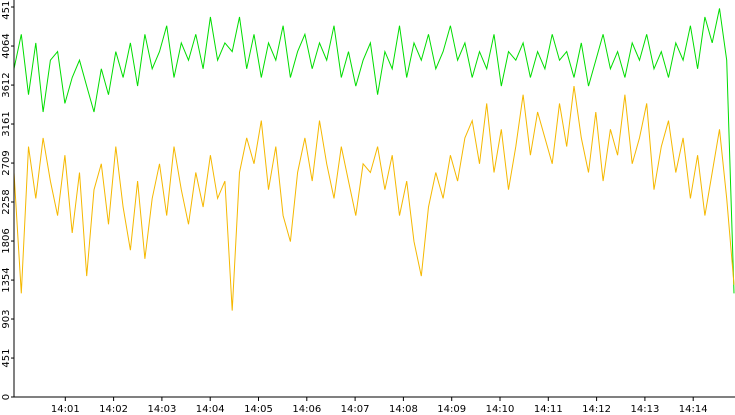 The height and width of the screenshot is (415, 735). What do you see at coordinates (65, 409) in the screenshot?
I see `x-tick-label: 14:01` at bounding box center [65, 409].